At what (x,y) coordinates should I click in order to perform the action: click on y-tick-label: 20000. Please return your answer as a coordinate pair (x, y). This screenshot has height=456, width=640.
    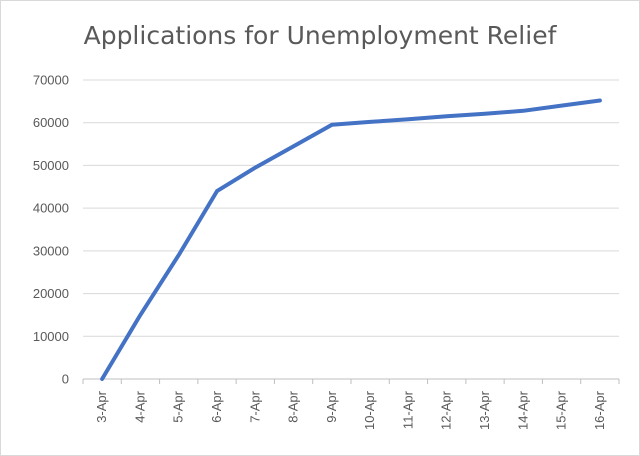
    Looking at the image, I should click on (51, 293).